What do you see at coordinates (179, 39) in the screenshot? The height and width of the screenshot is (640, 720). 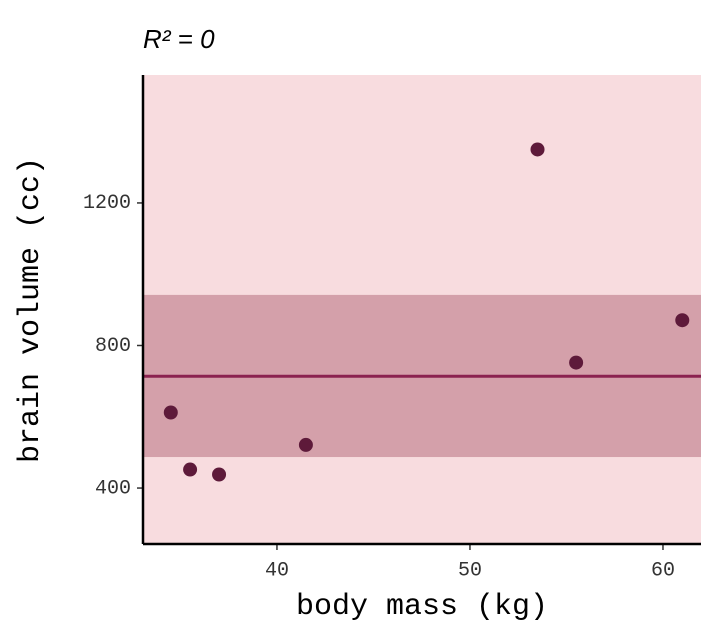 I see `chart-title: R² = 0` at bounding box center [179, 39].